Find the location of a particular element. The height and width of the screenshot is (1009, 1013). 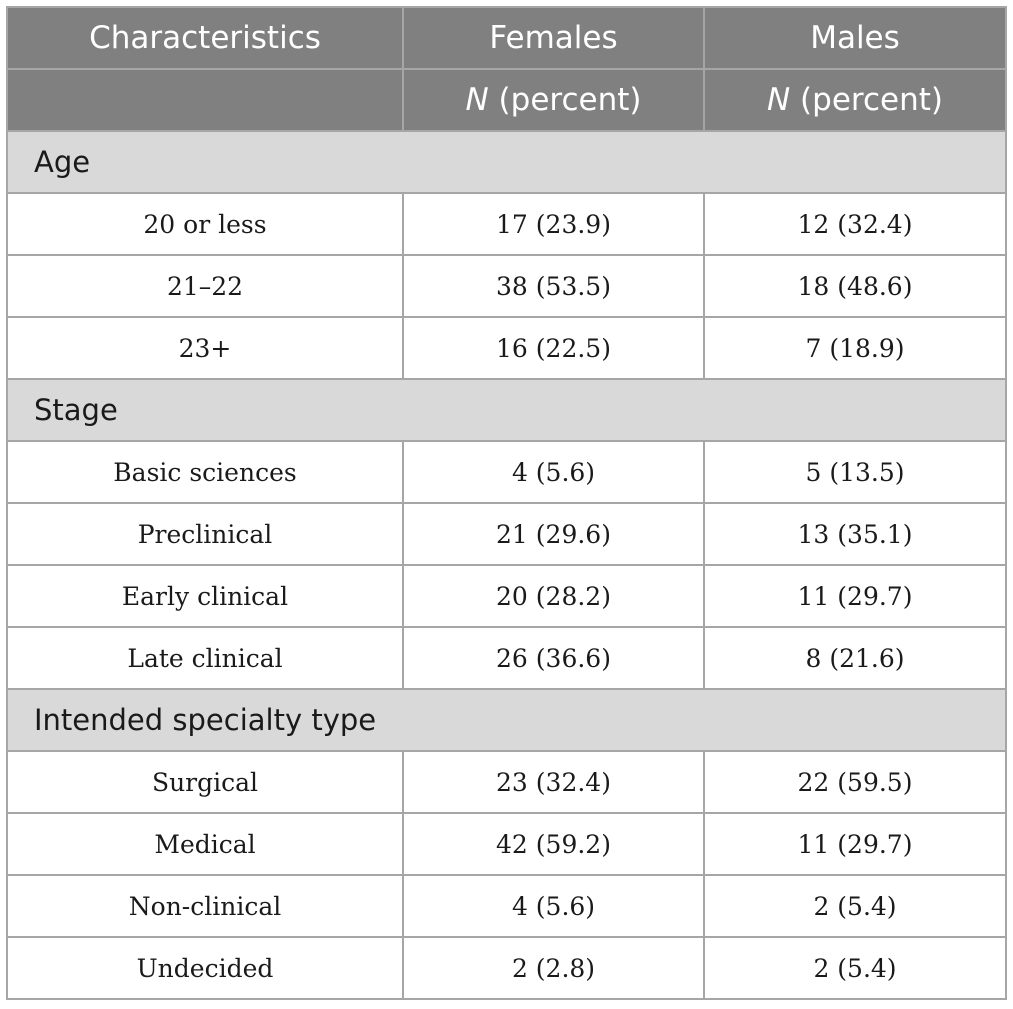

table-row: Surgical 23 (32.4) 22 (59.5) is located at coordinates (506, 782).